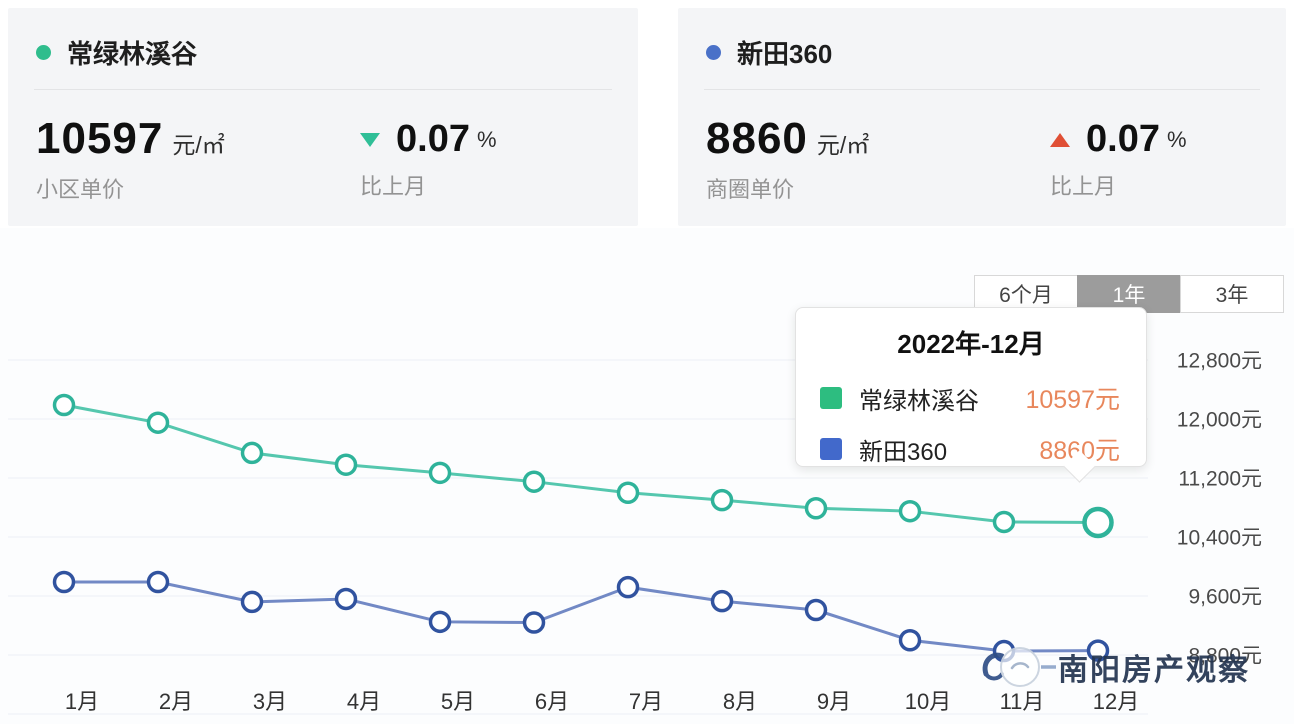  I want to click on data-point-s1-m3, so click(252, 602).